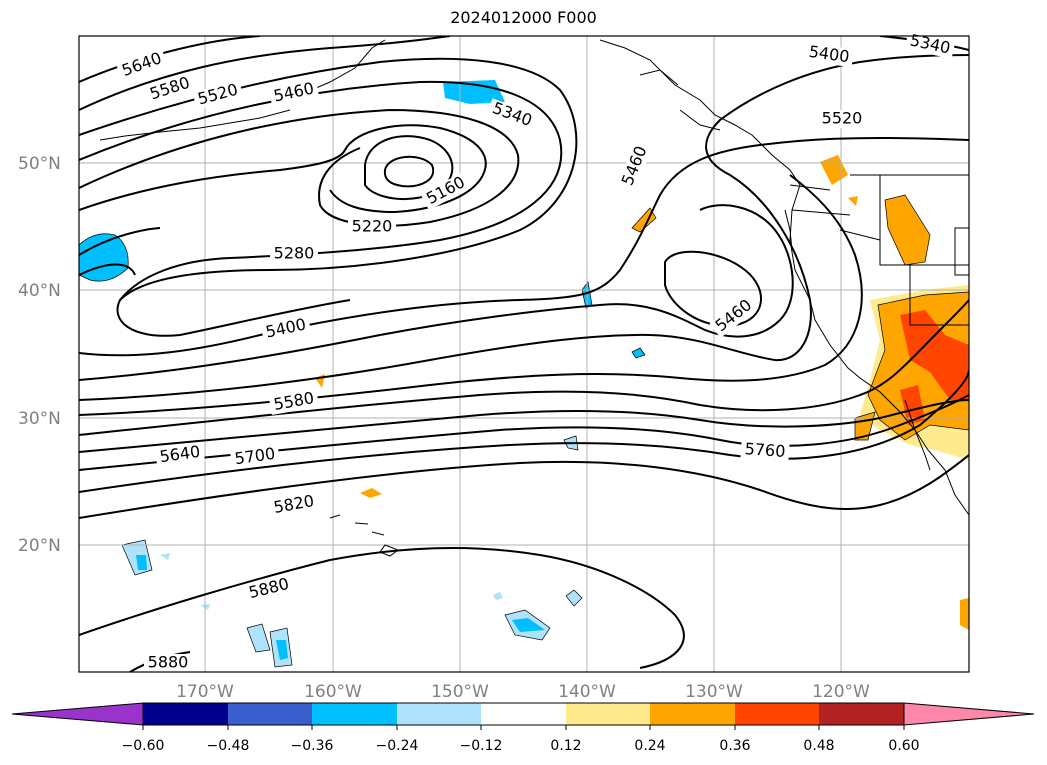 The height and width of the screenshot is (765, 1047). What do you see at coordinates (903, 746) in the screenshot?
I see `colorbar-tick: 0.60` at bounding box center [903, 746].